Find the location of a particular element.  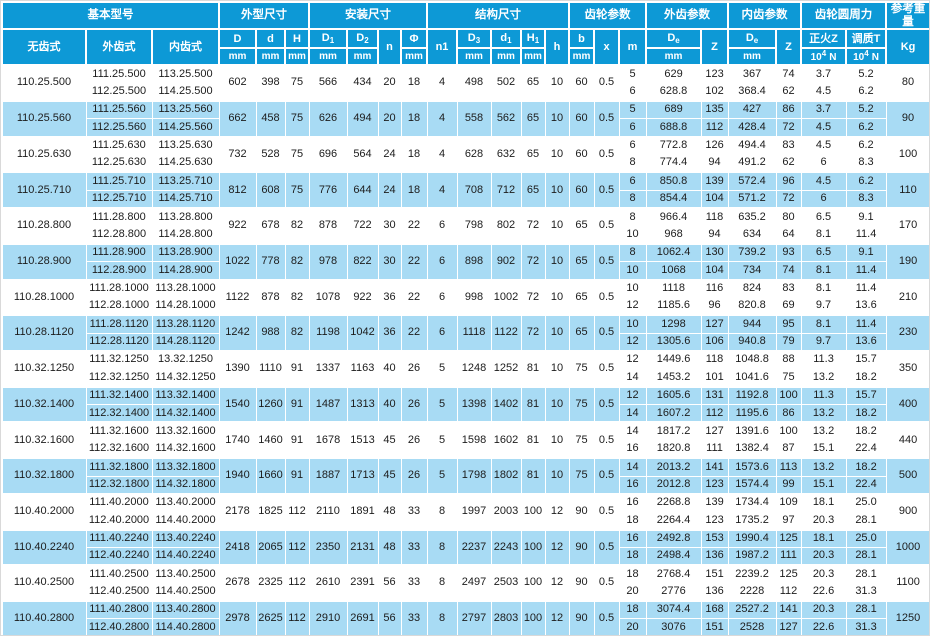

cell-d: 878 is located at coordinates (270, 297).